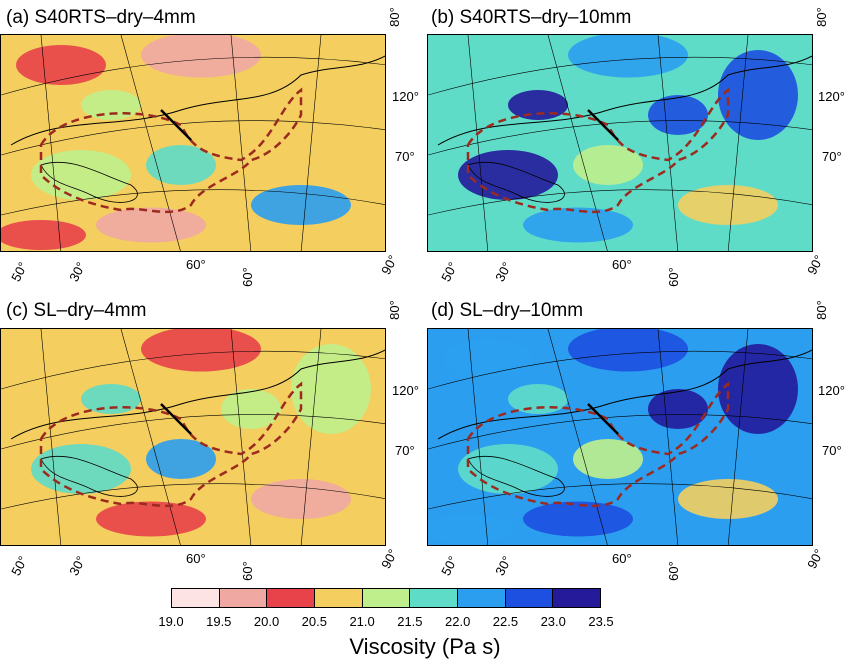 Image resolution: width=850 pixels, height=661 pixels. I want to click on panel-title: (a) S40RTS–dry–4mm, so click(101, 17).